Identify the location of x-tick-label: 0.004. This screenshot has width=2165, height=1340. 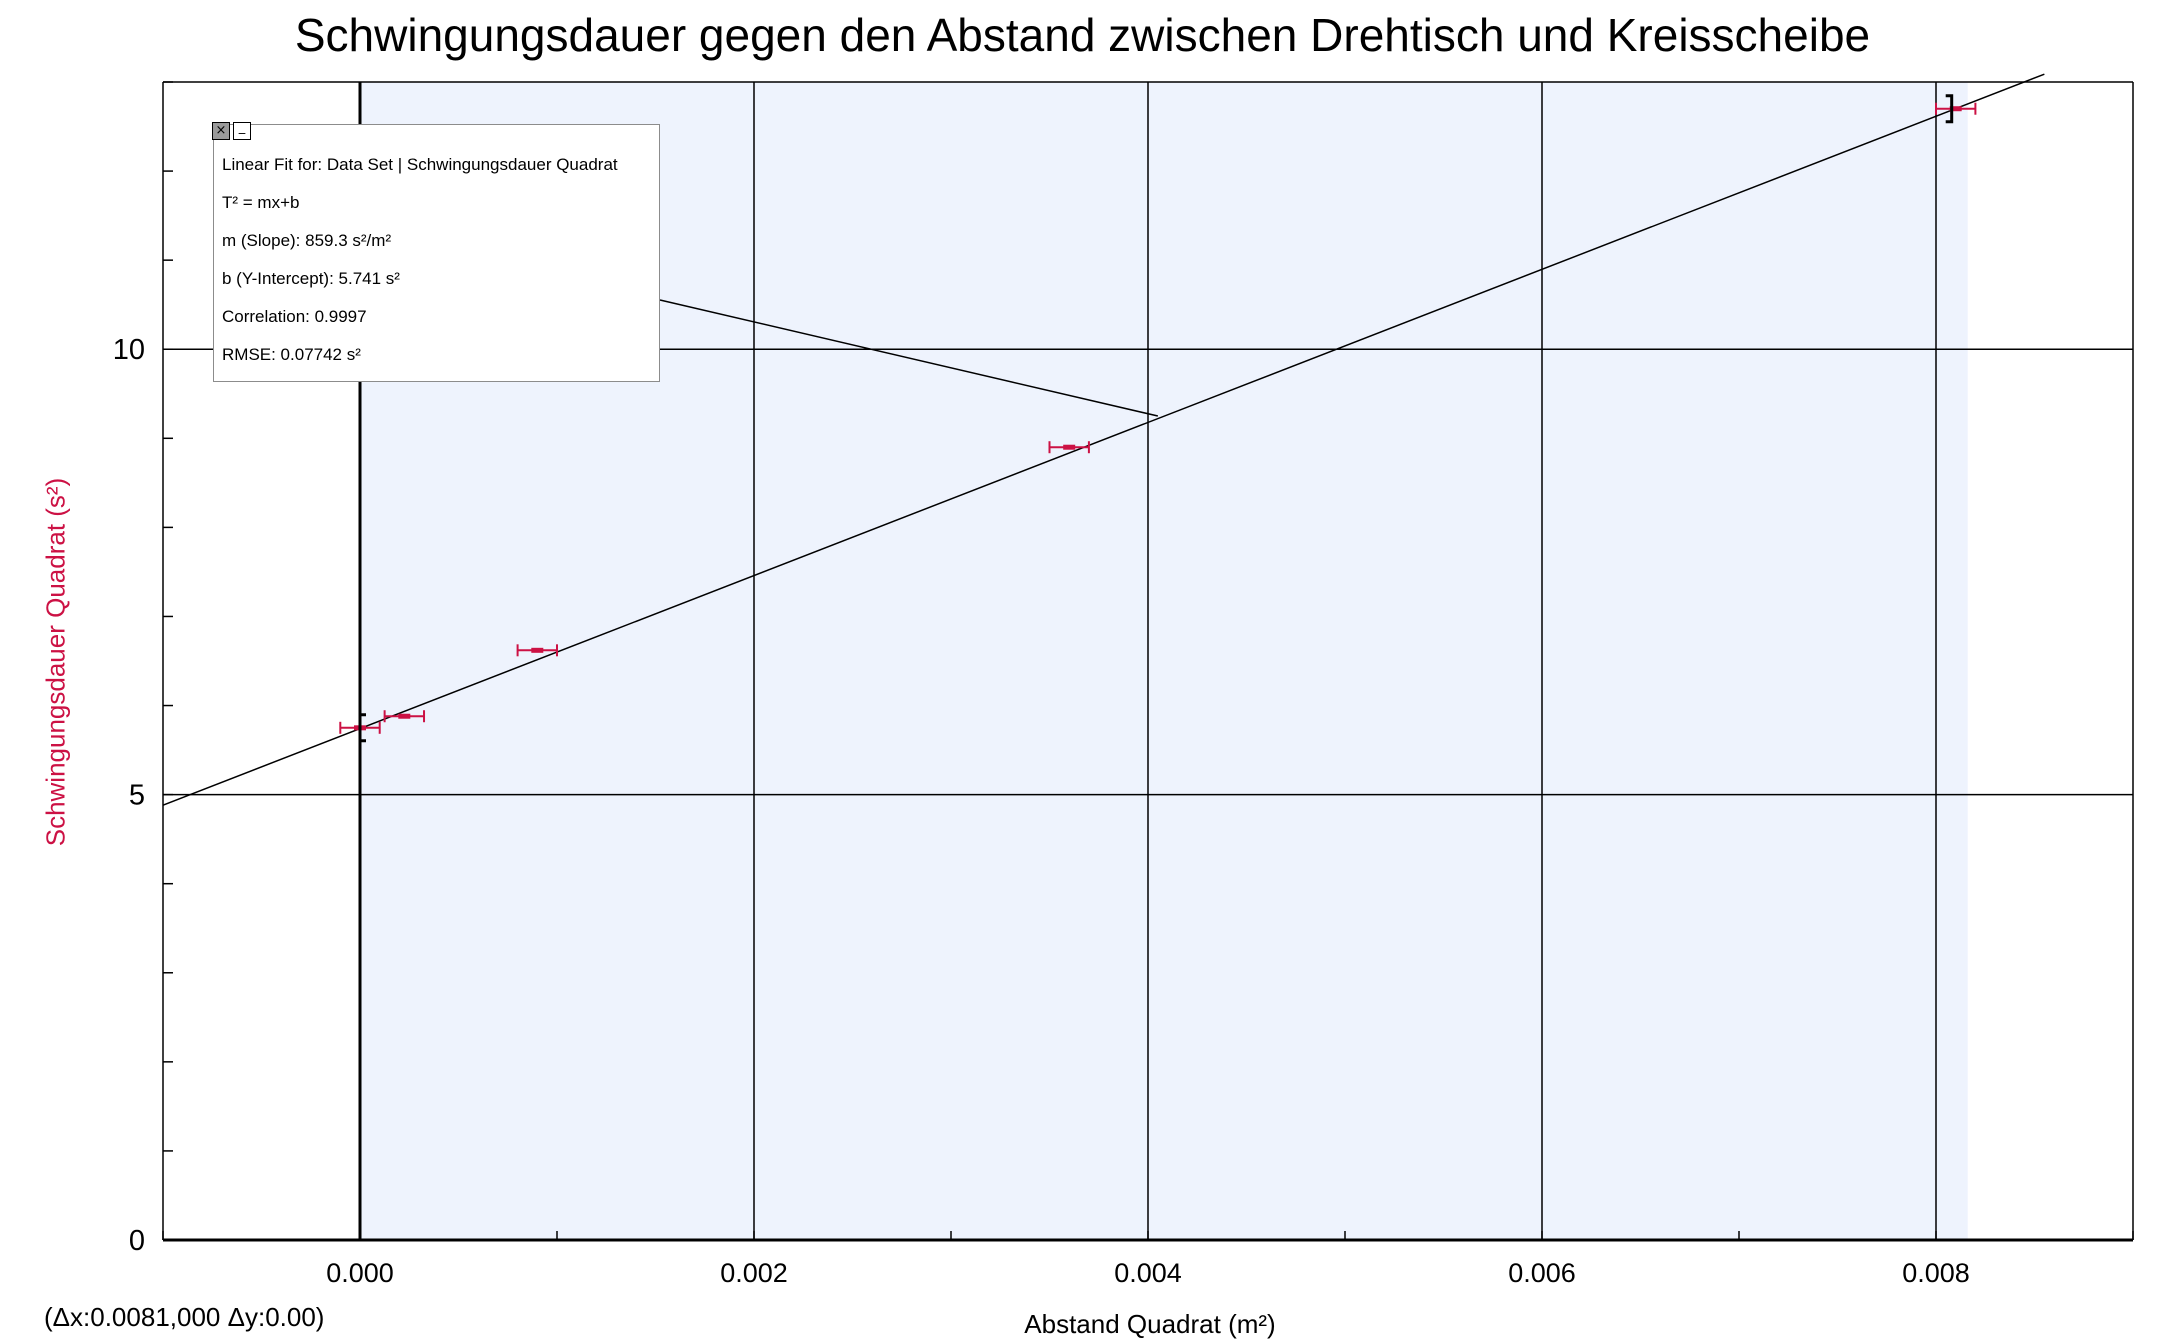
(1148, 1273).